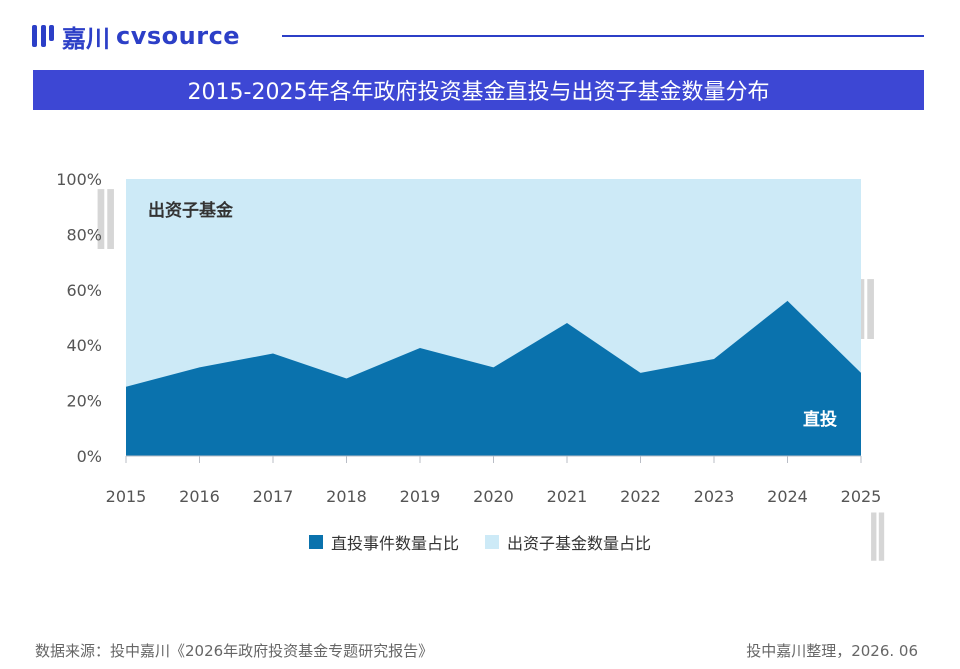 Image resolution: width=960 pixels, height=669 pixels. I want to click on x-tick-label: 2020, so click(493, 496).